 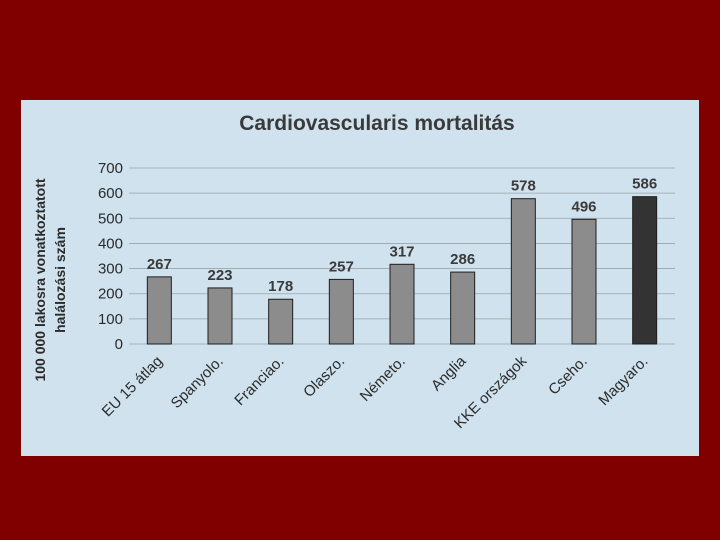 What do you see at coordinates (119, 344) in the screenshot?
I see `y-tick-label: 0` at bounding box center [119, 344].